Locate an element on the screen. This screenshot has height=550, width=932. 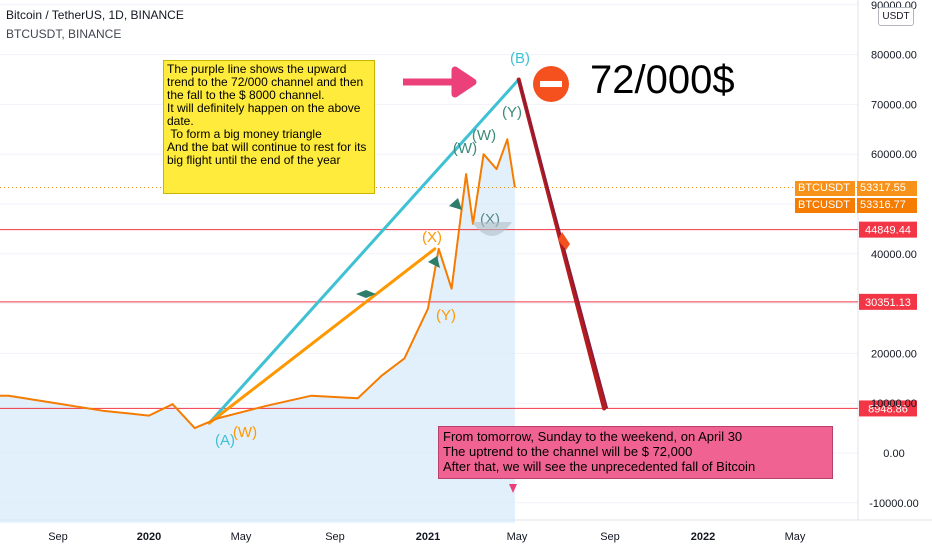
y-tick-label: 0.00 is located at coordinates (893, 454).